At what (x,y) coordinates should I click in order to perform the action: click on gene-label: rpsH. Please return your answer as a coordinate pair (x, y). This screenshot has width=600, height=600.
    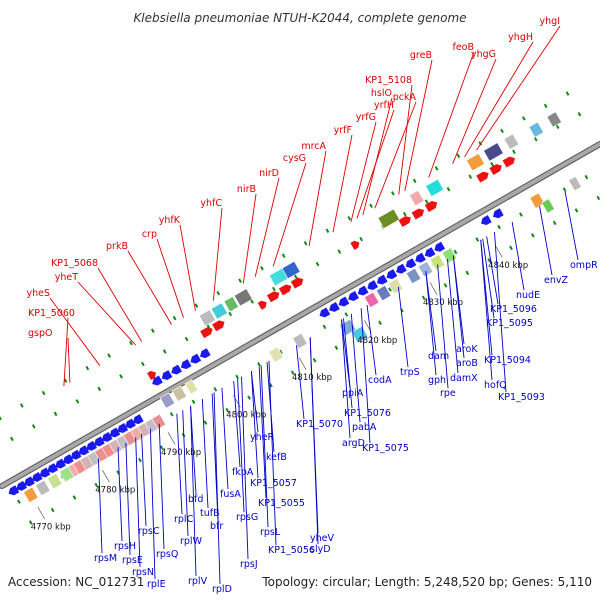
    Looking at the image, I should click on (125, 546).